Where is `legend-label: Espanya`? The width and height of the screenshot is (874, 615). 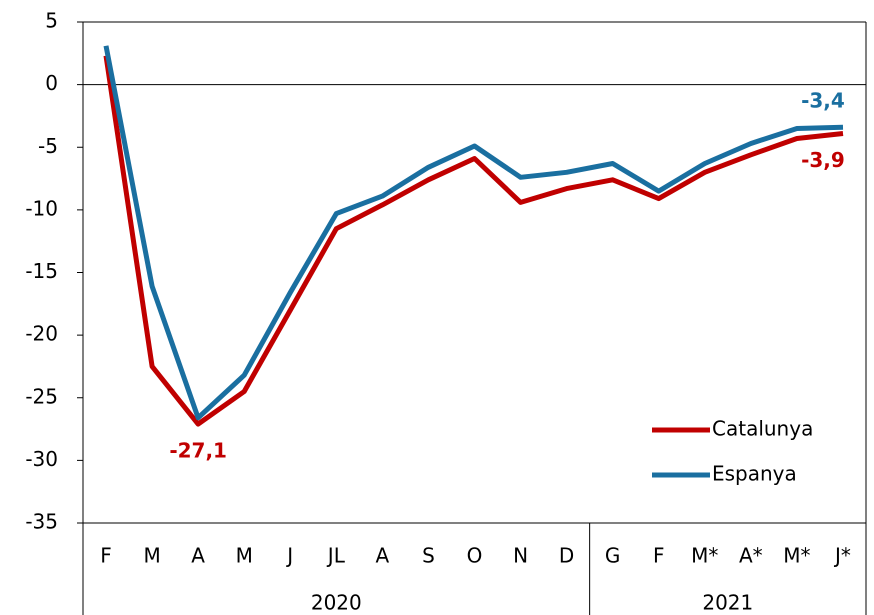 legend-label: Espanya is located at coordinates (754, 474).